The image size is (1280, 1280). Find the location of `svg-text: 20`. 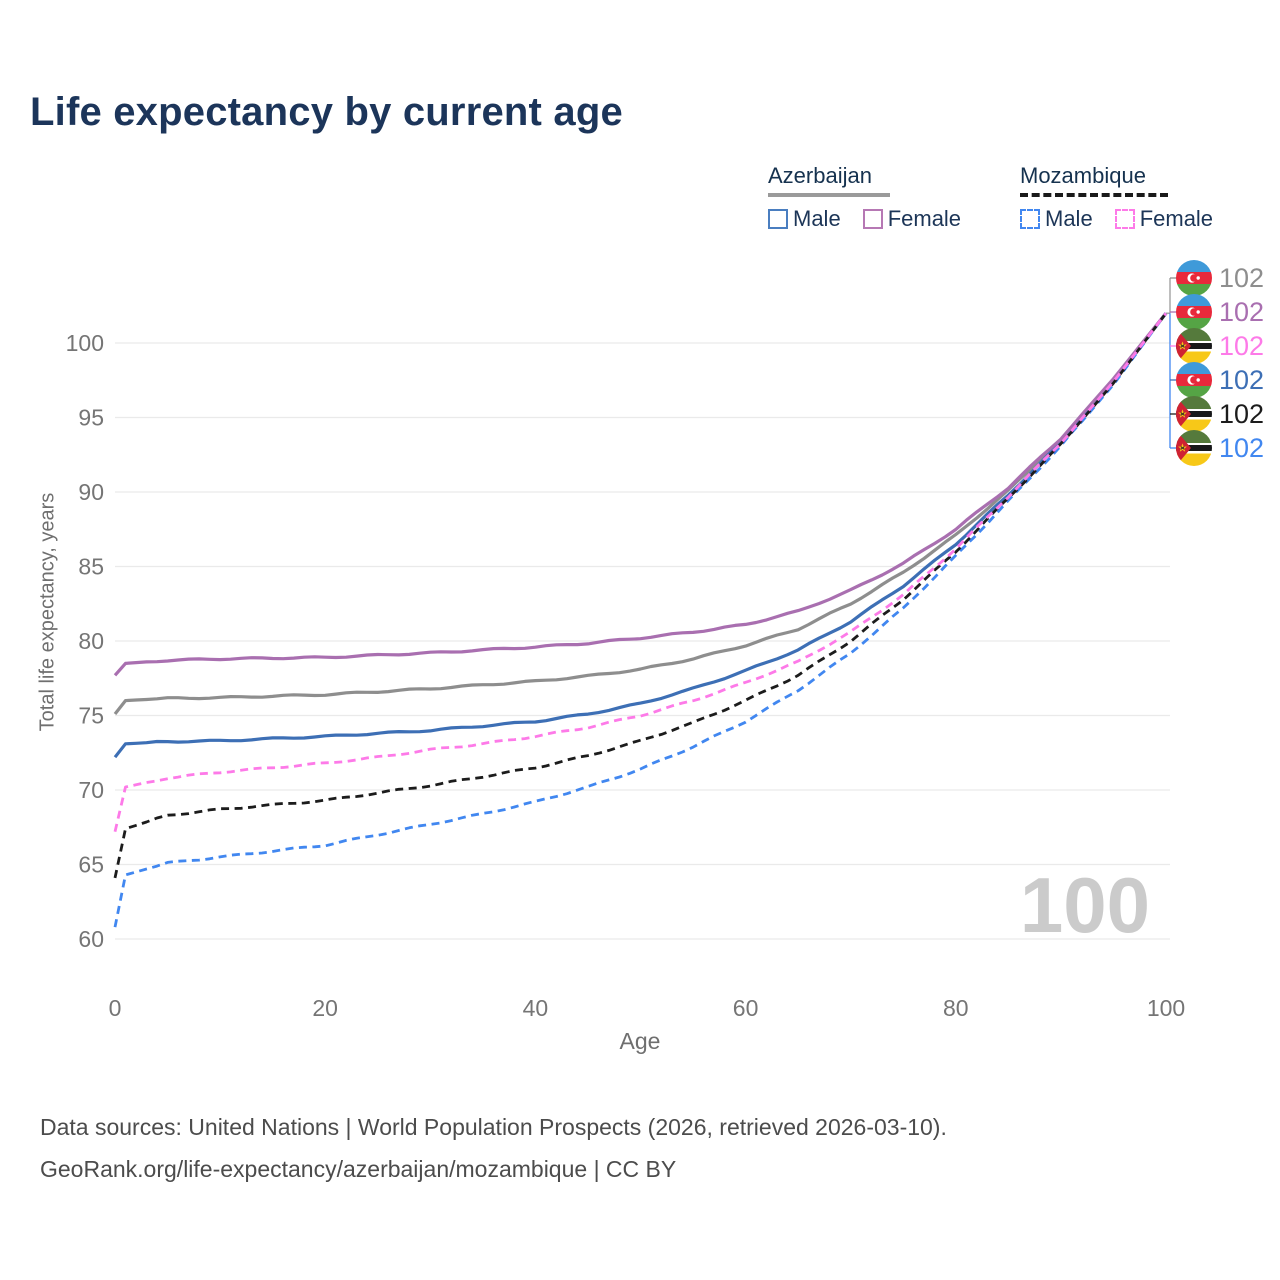

svg-text: 20 is located at coordinates (325, 1008).